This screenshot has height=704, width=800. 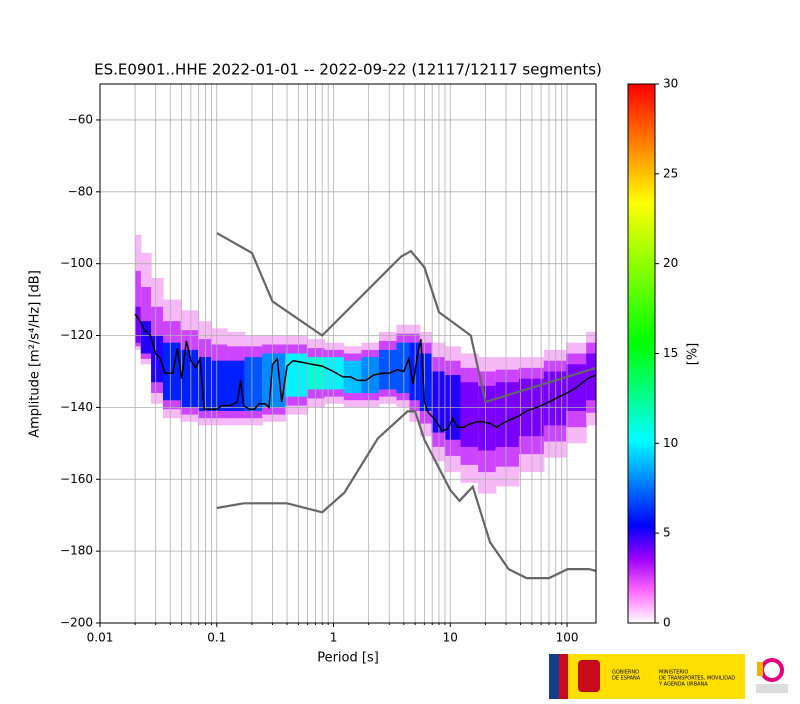 I want to click on y-tick-label: −180, so click(x=76, y=551).